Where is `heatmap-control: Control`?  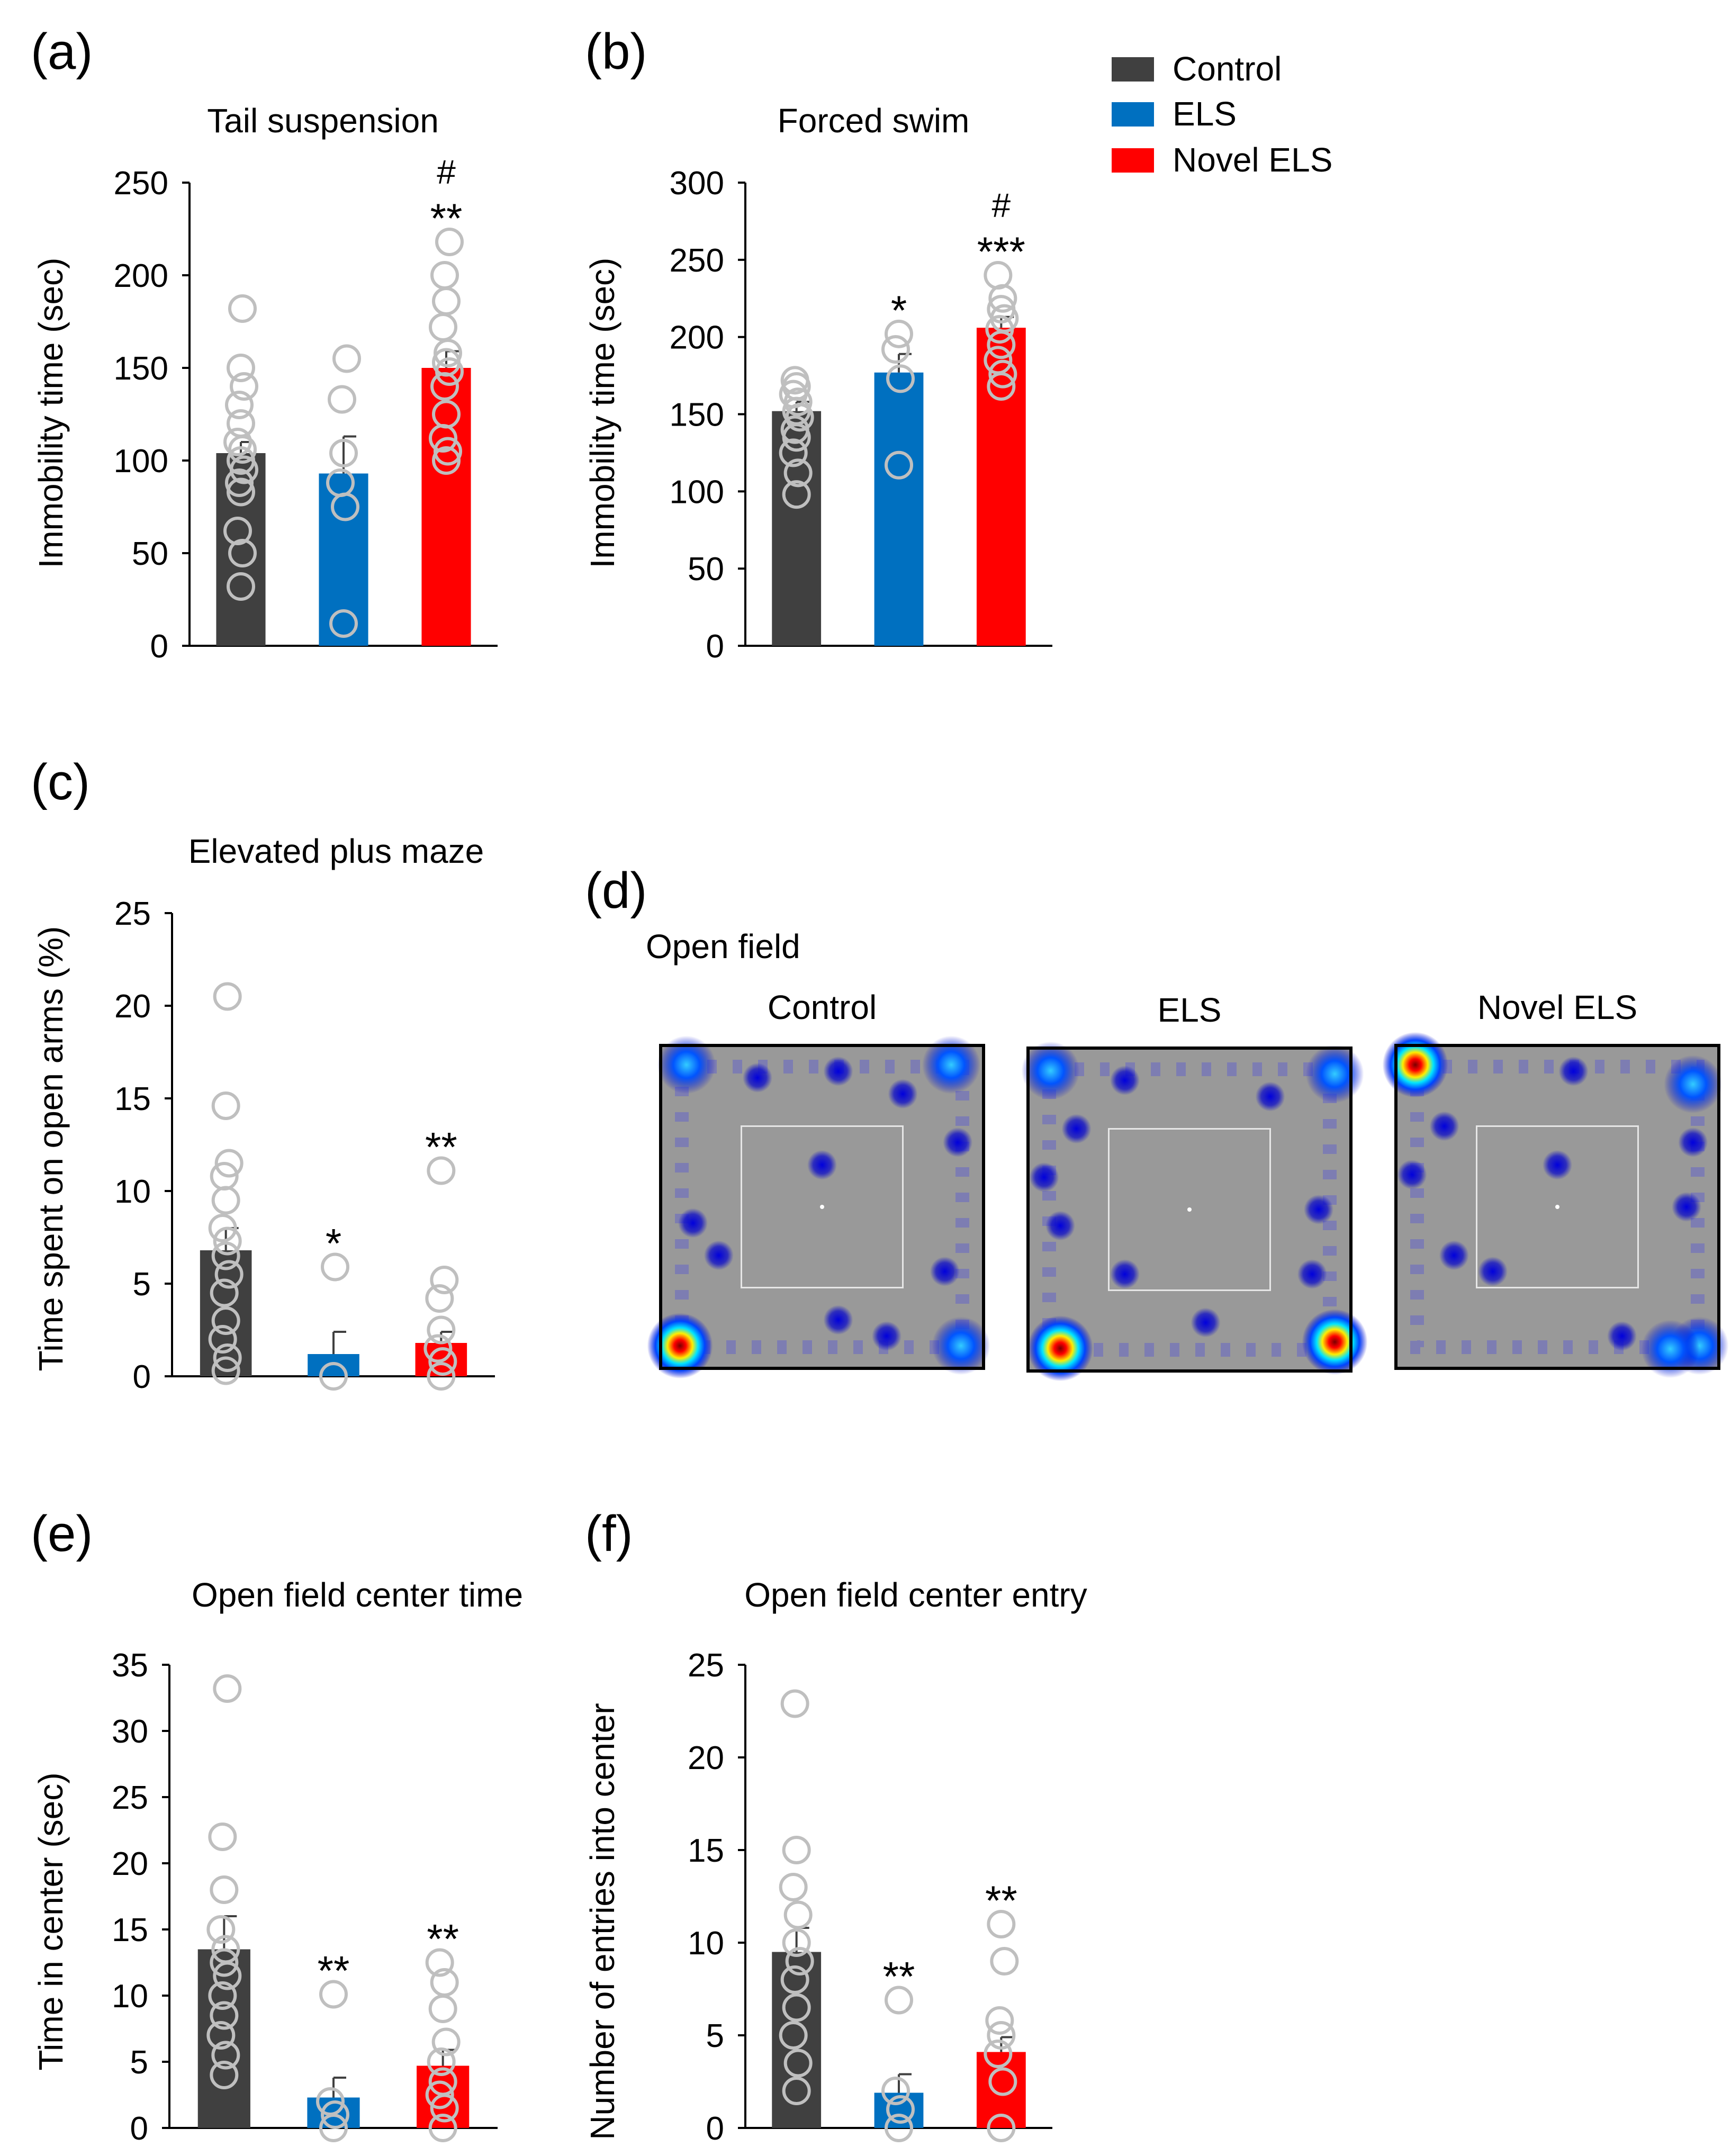 heatmap-control: Control is located at coordinates (818, 1183).